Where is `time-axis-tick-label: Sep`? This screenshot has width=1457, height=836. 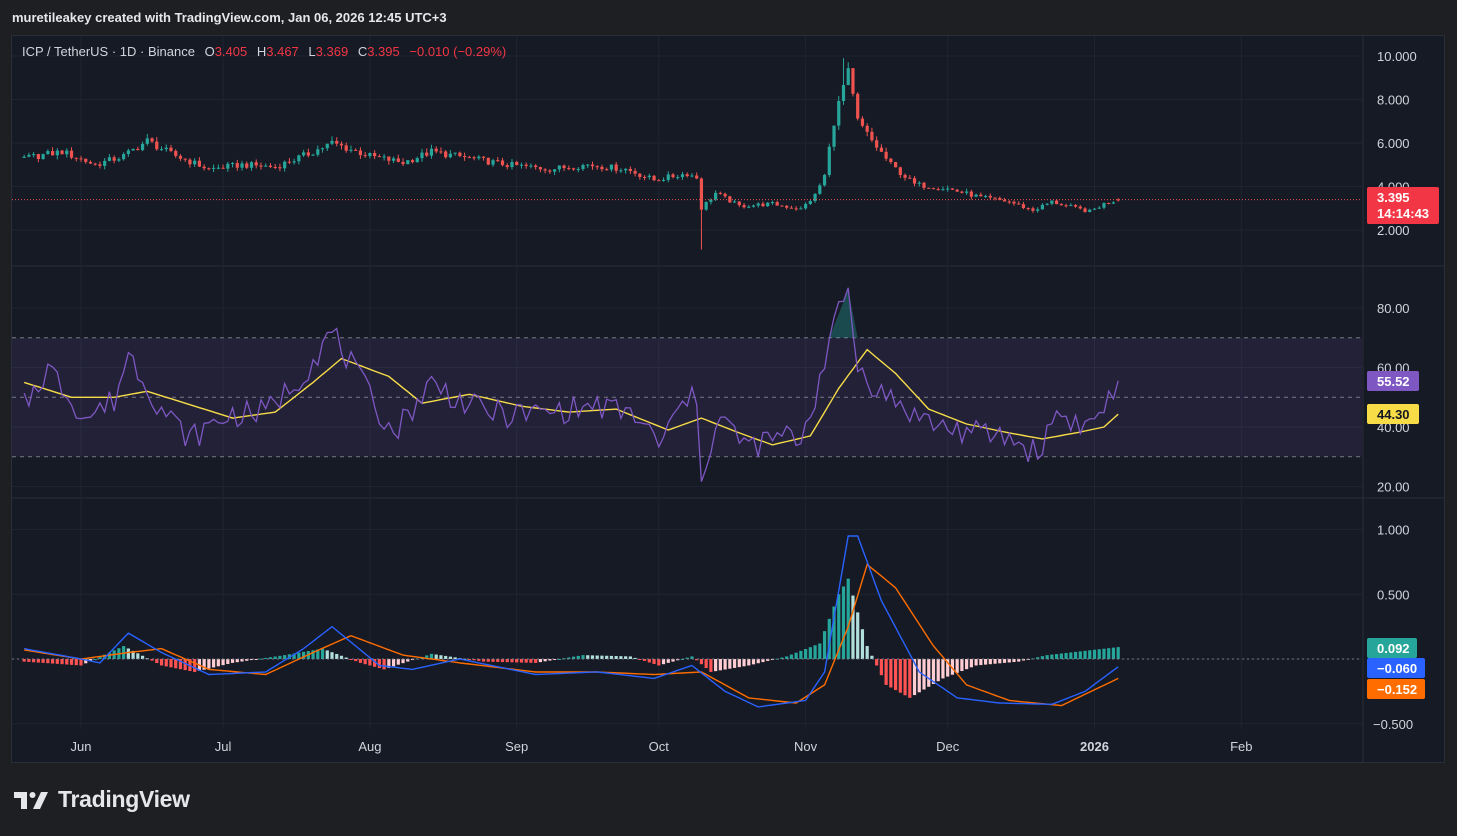 time-axis-tick-label: Sep is located at coordinates (516, 746).